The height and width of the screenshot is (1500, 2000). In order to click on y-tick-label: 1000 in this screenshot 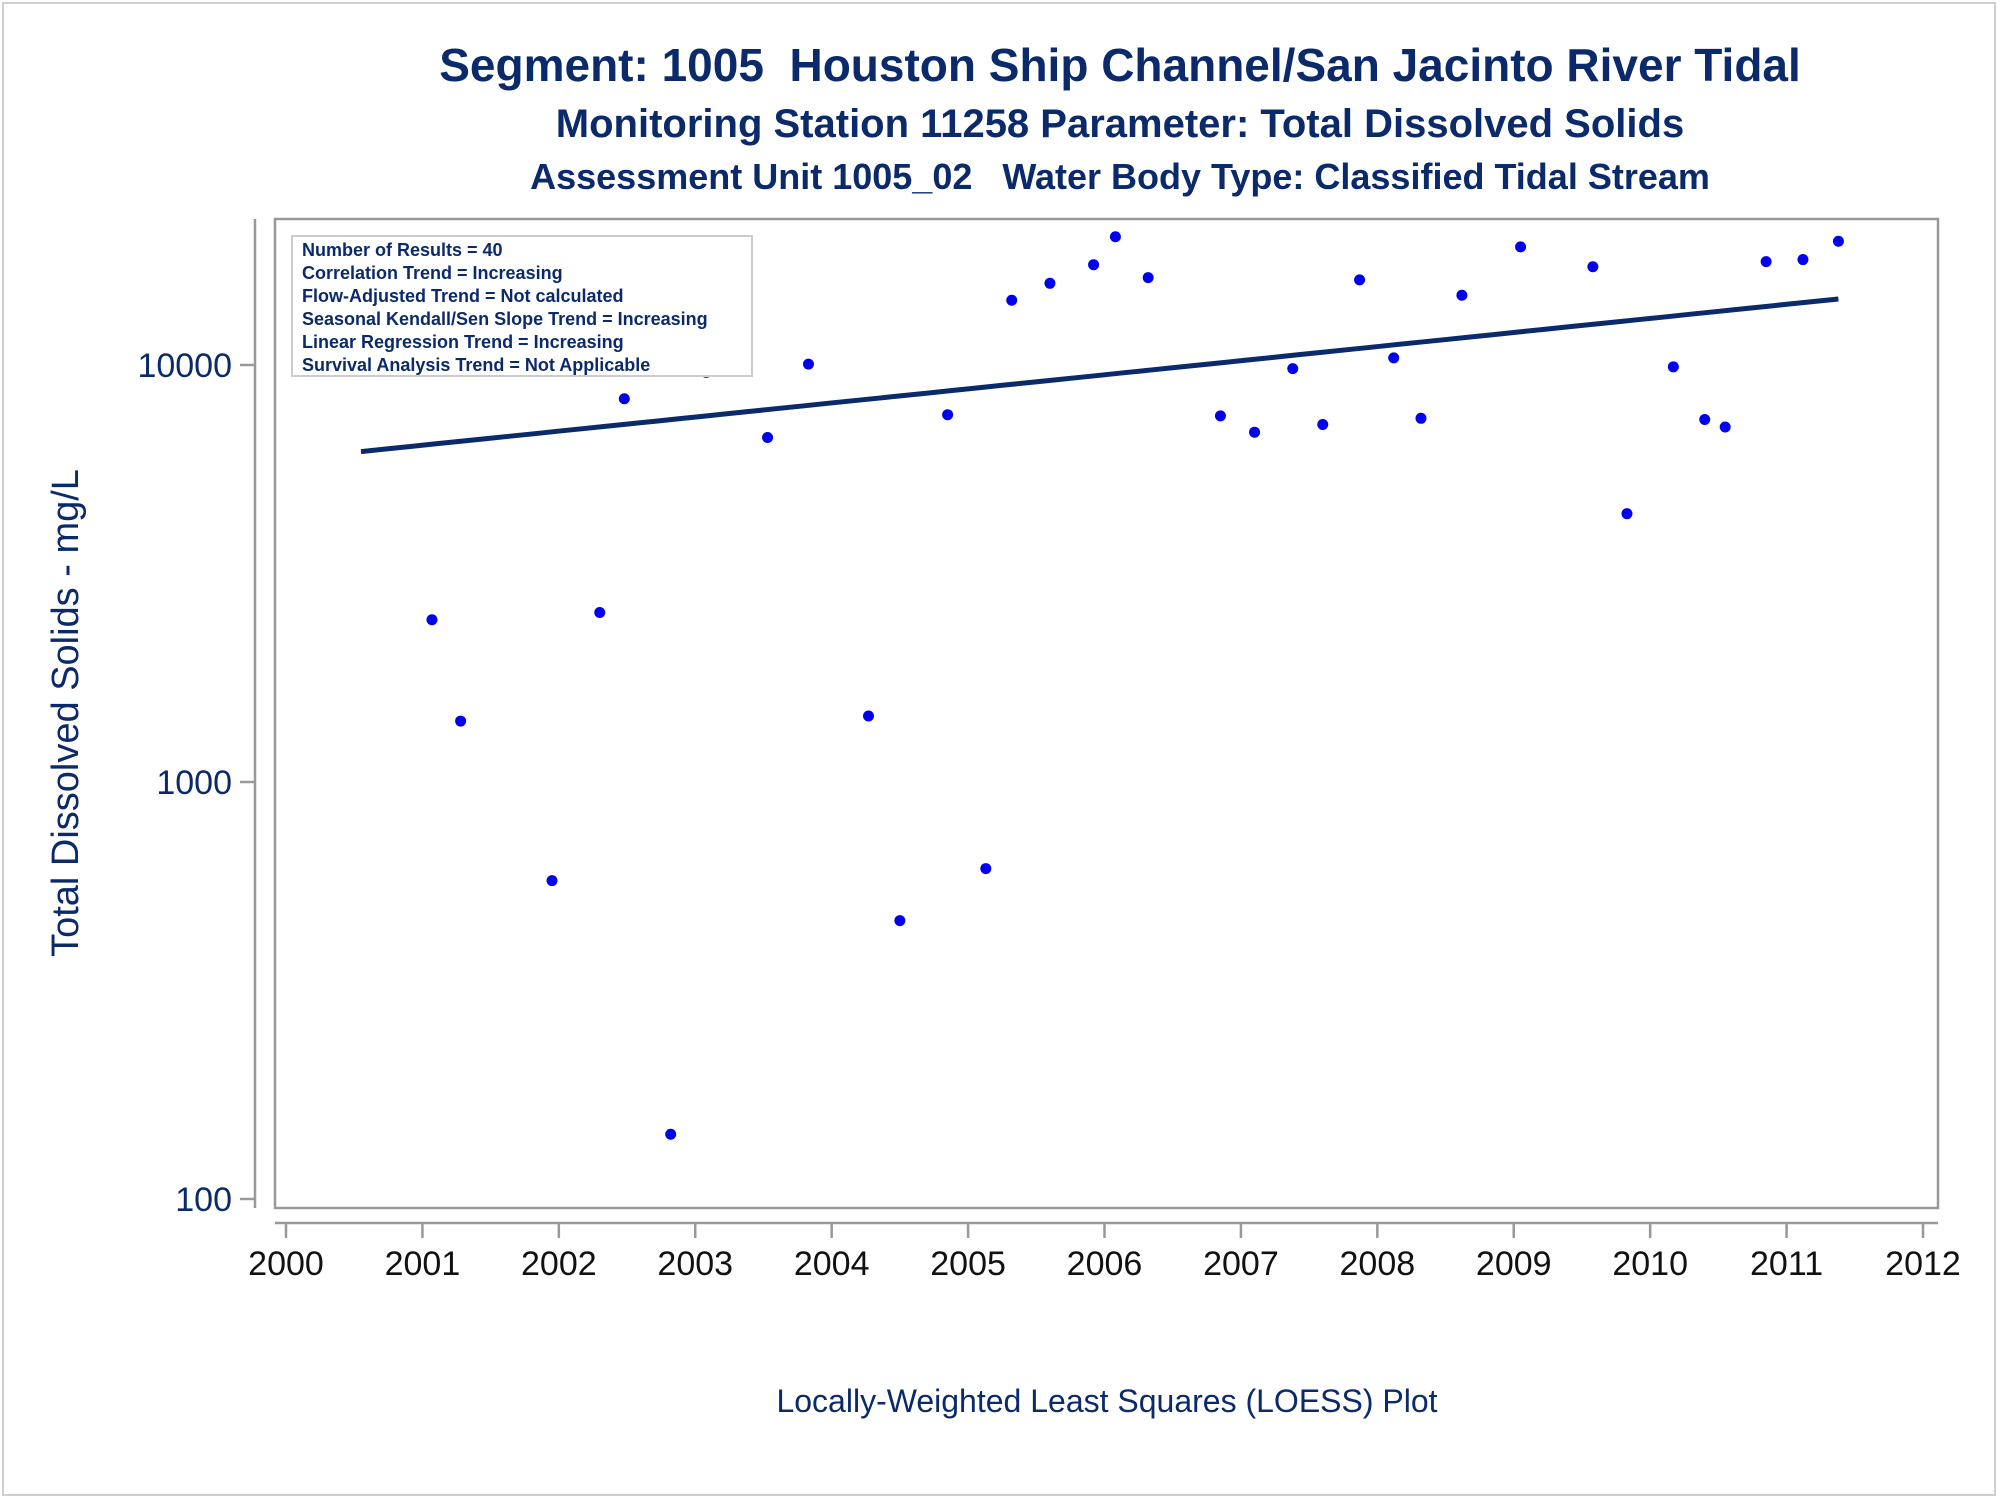, I will do `click(194, 783)`.